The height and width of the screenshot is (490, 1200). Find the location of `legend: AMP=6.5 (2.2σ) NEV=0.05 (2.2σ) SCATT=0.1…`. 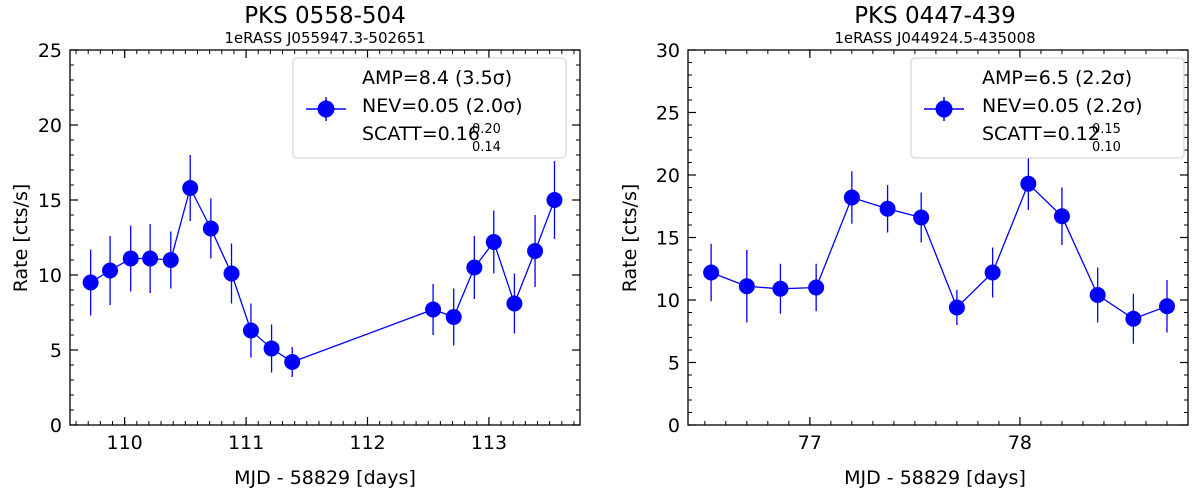

legend: AMP=6.5 (2.2σ) NEV=0.05 (2.2σ) SCATT=0.1… is located at coordinates (1047, 108).